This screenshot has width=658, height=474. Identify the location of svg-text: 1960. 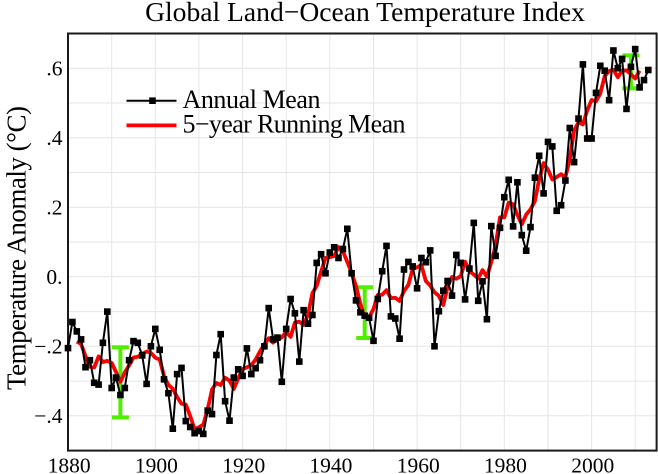
(418, 464).